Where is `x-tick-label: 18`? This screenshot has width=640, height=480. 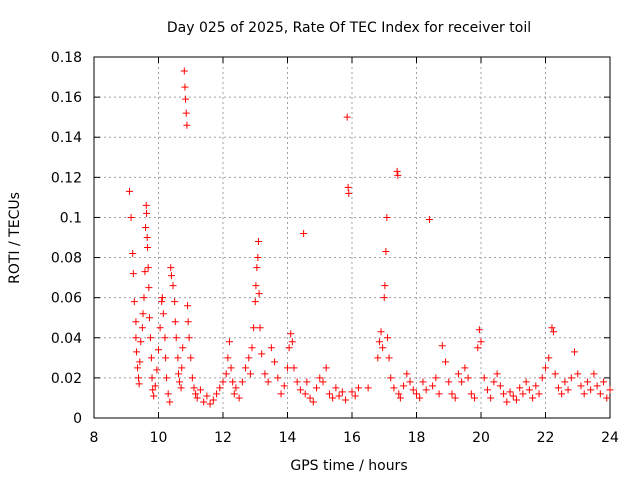 x-tick-label: 18 is located at coordinates (417, 438).